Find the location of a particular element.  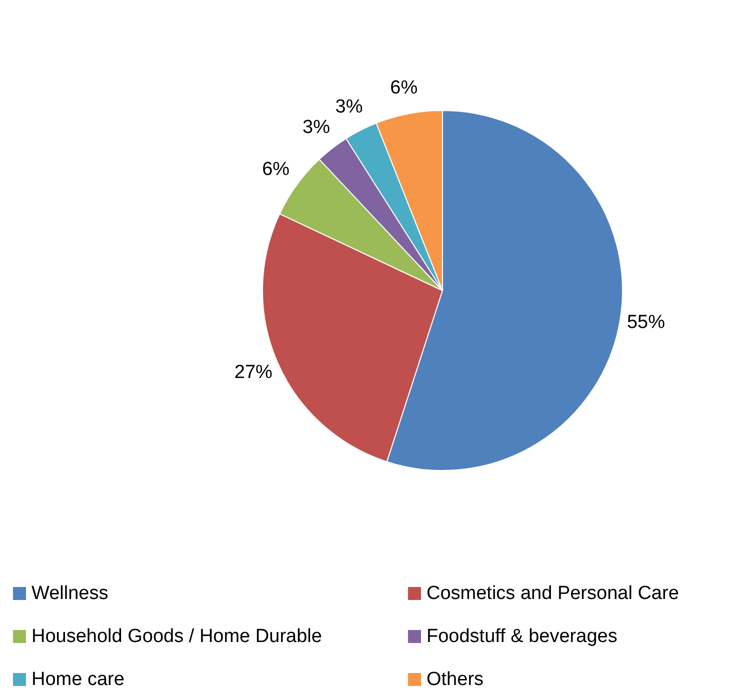

legend-label: Others is located at coordinates (455, 678).